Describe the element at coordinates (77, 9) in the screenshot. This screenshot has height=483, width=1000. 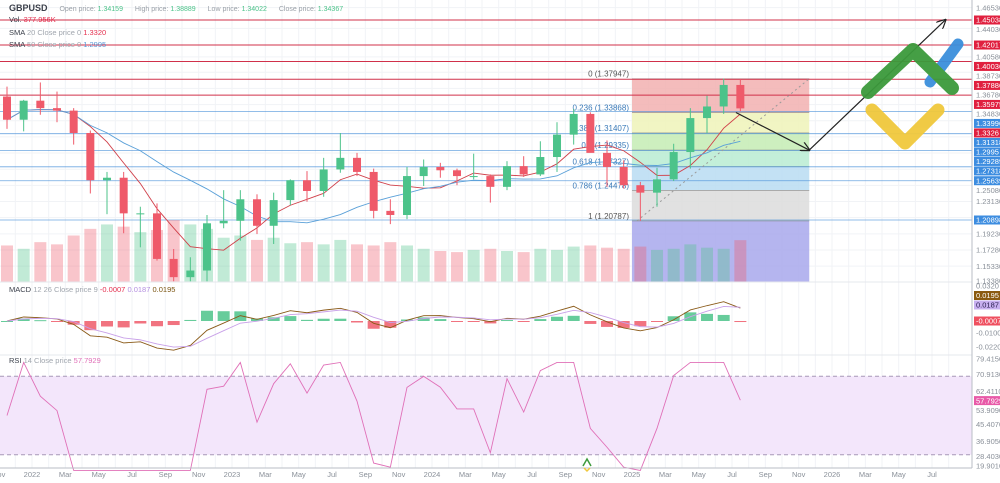
I see `open-label: Open price:` at that location.